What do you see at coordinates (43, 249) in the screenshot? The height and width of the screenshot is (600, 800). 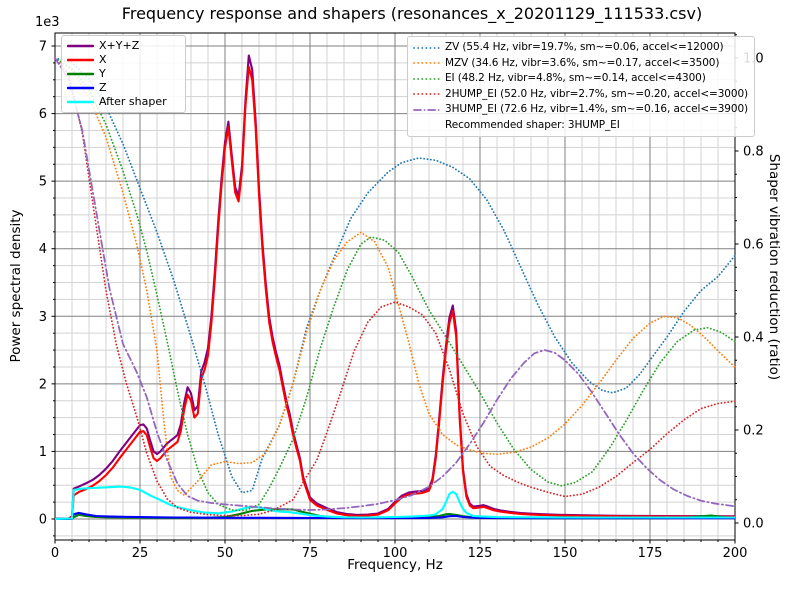 I see `svg-text: 4` at bounding box center [43, 249].